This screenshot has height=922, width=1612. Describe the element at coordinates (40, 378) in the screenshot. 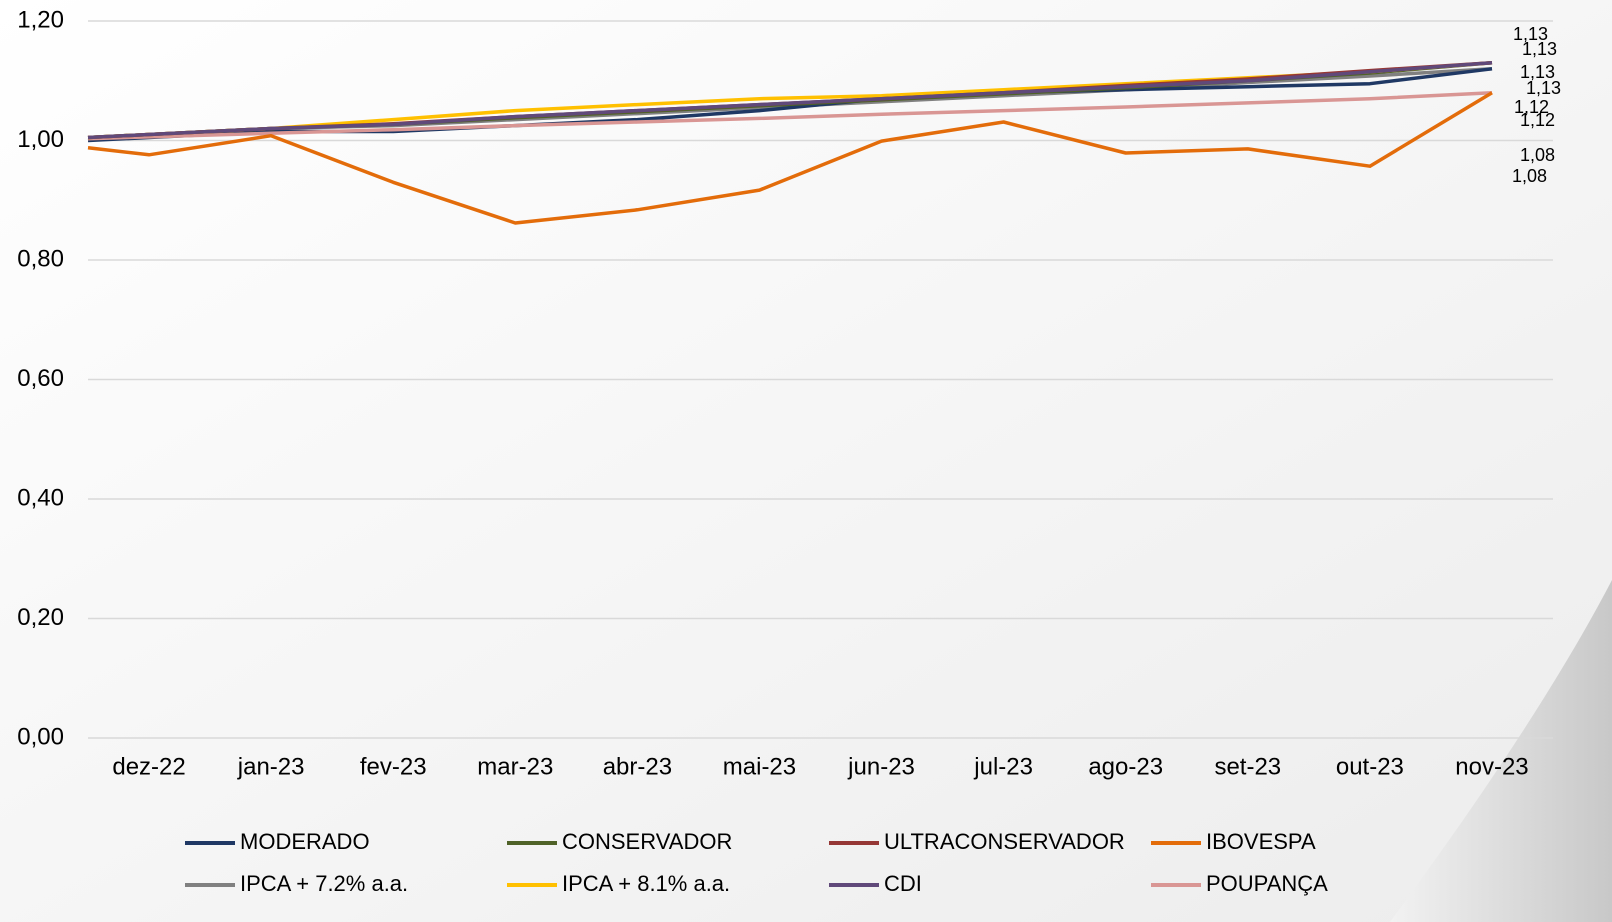

I see `y-tick-label: 0,60` at that location.